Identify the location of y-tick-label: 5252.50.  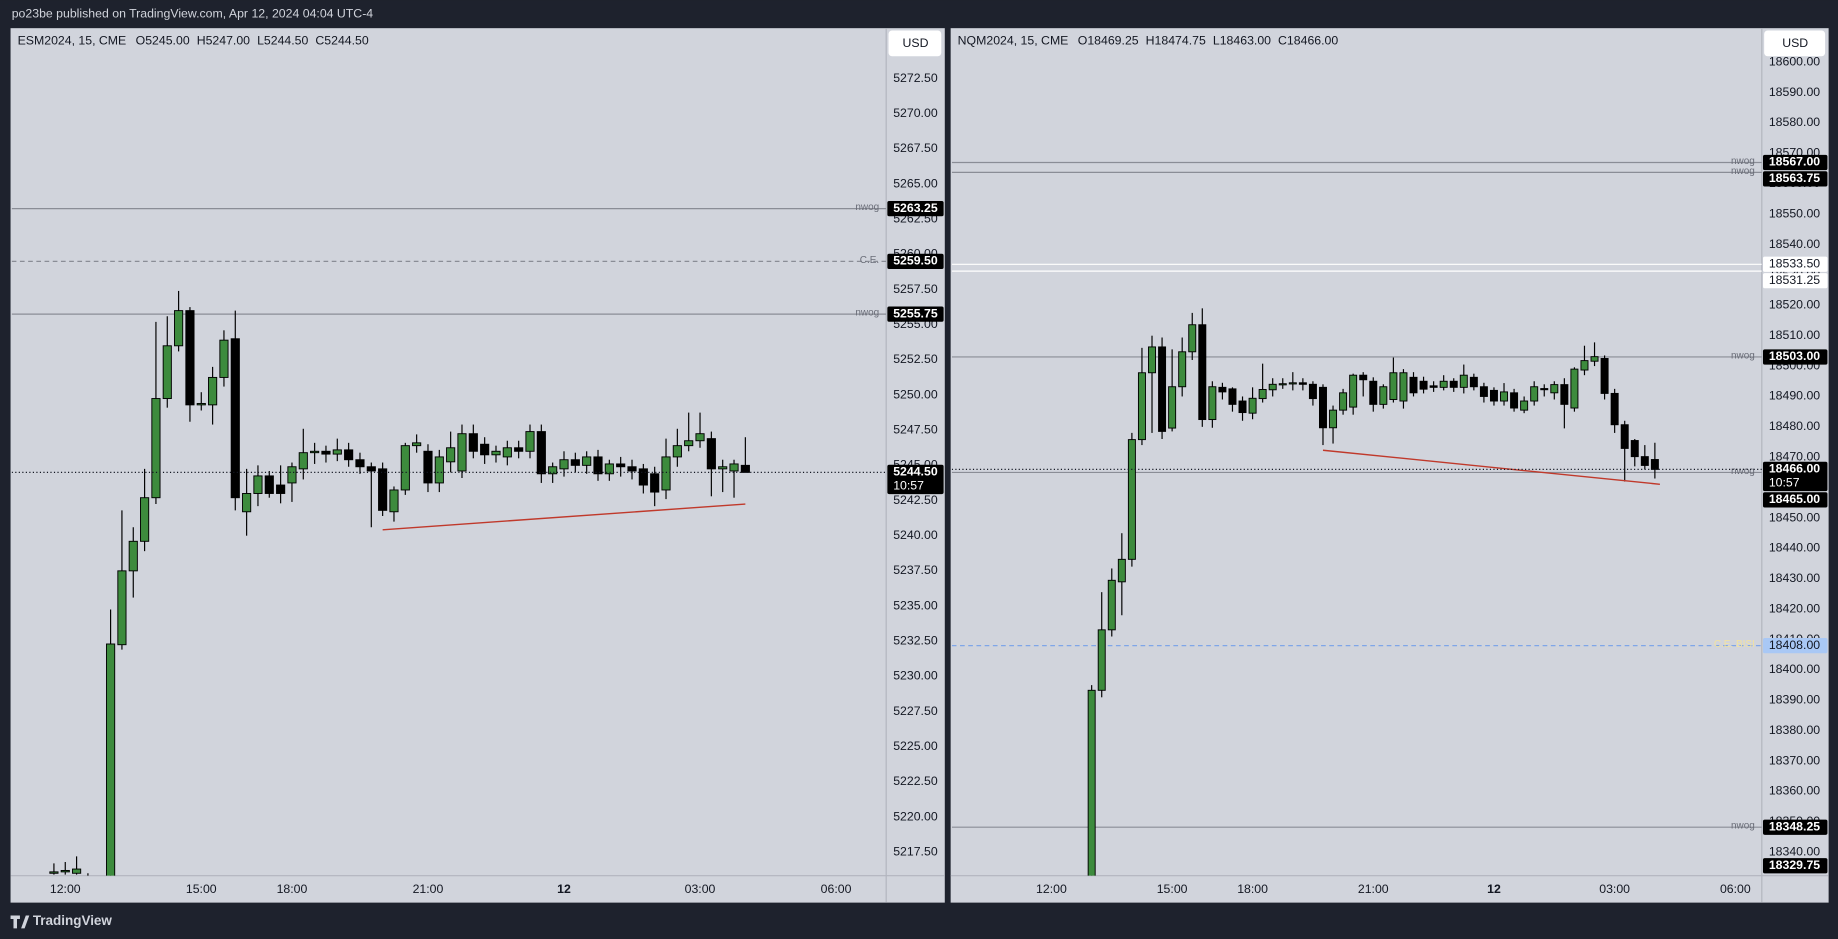
(915, 359).